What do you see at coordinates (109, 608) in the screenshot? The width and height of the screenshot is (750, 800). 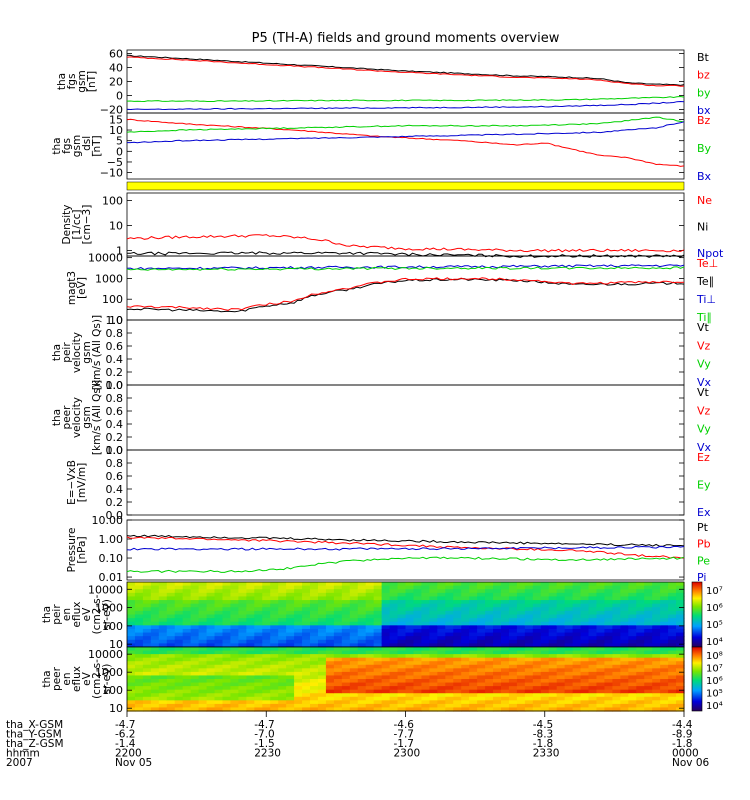 I see `tick-label: 1000` at bounding box center [109, 608].